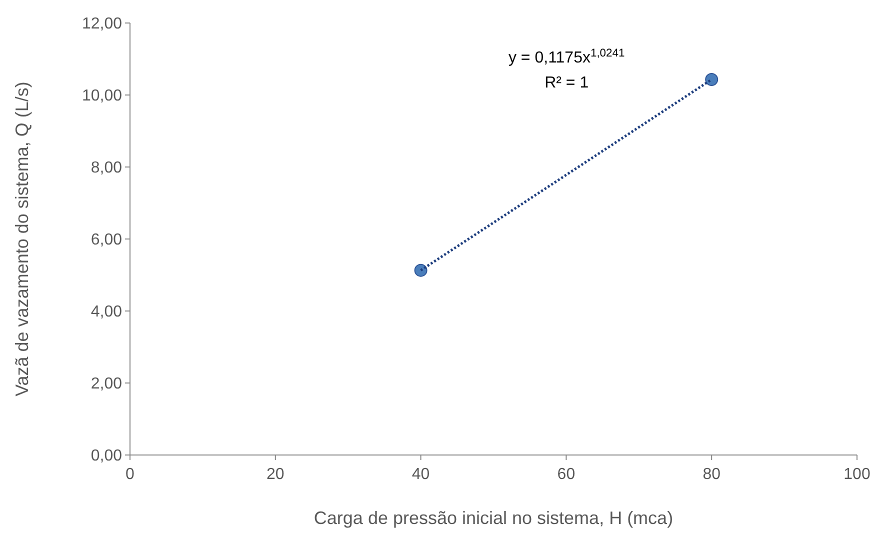 The image size is (883, 546). What do you see at coordinates (106, 168) in the screenshot?
I see `y-tick-label: 8,00` at bounding box center [106, 168].